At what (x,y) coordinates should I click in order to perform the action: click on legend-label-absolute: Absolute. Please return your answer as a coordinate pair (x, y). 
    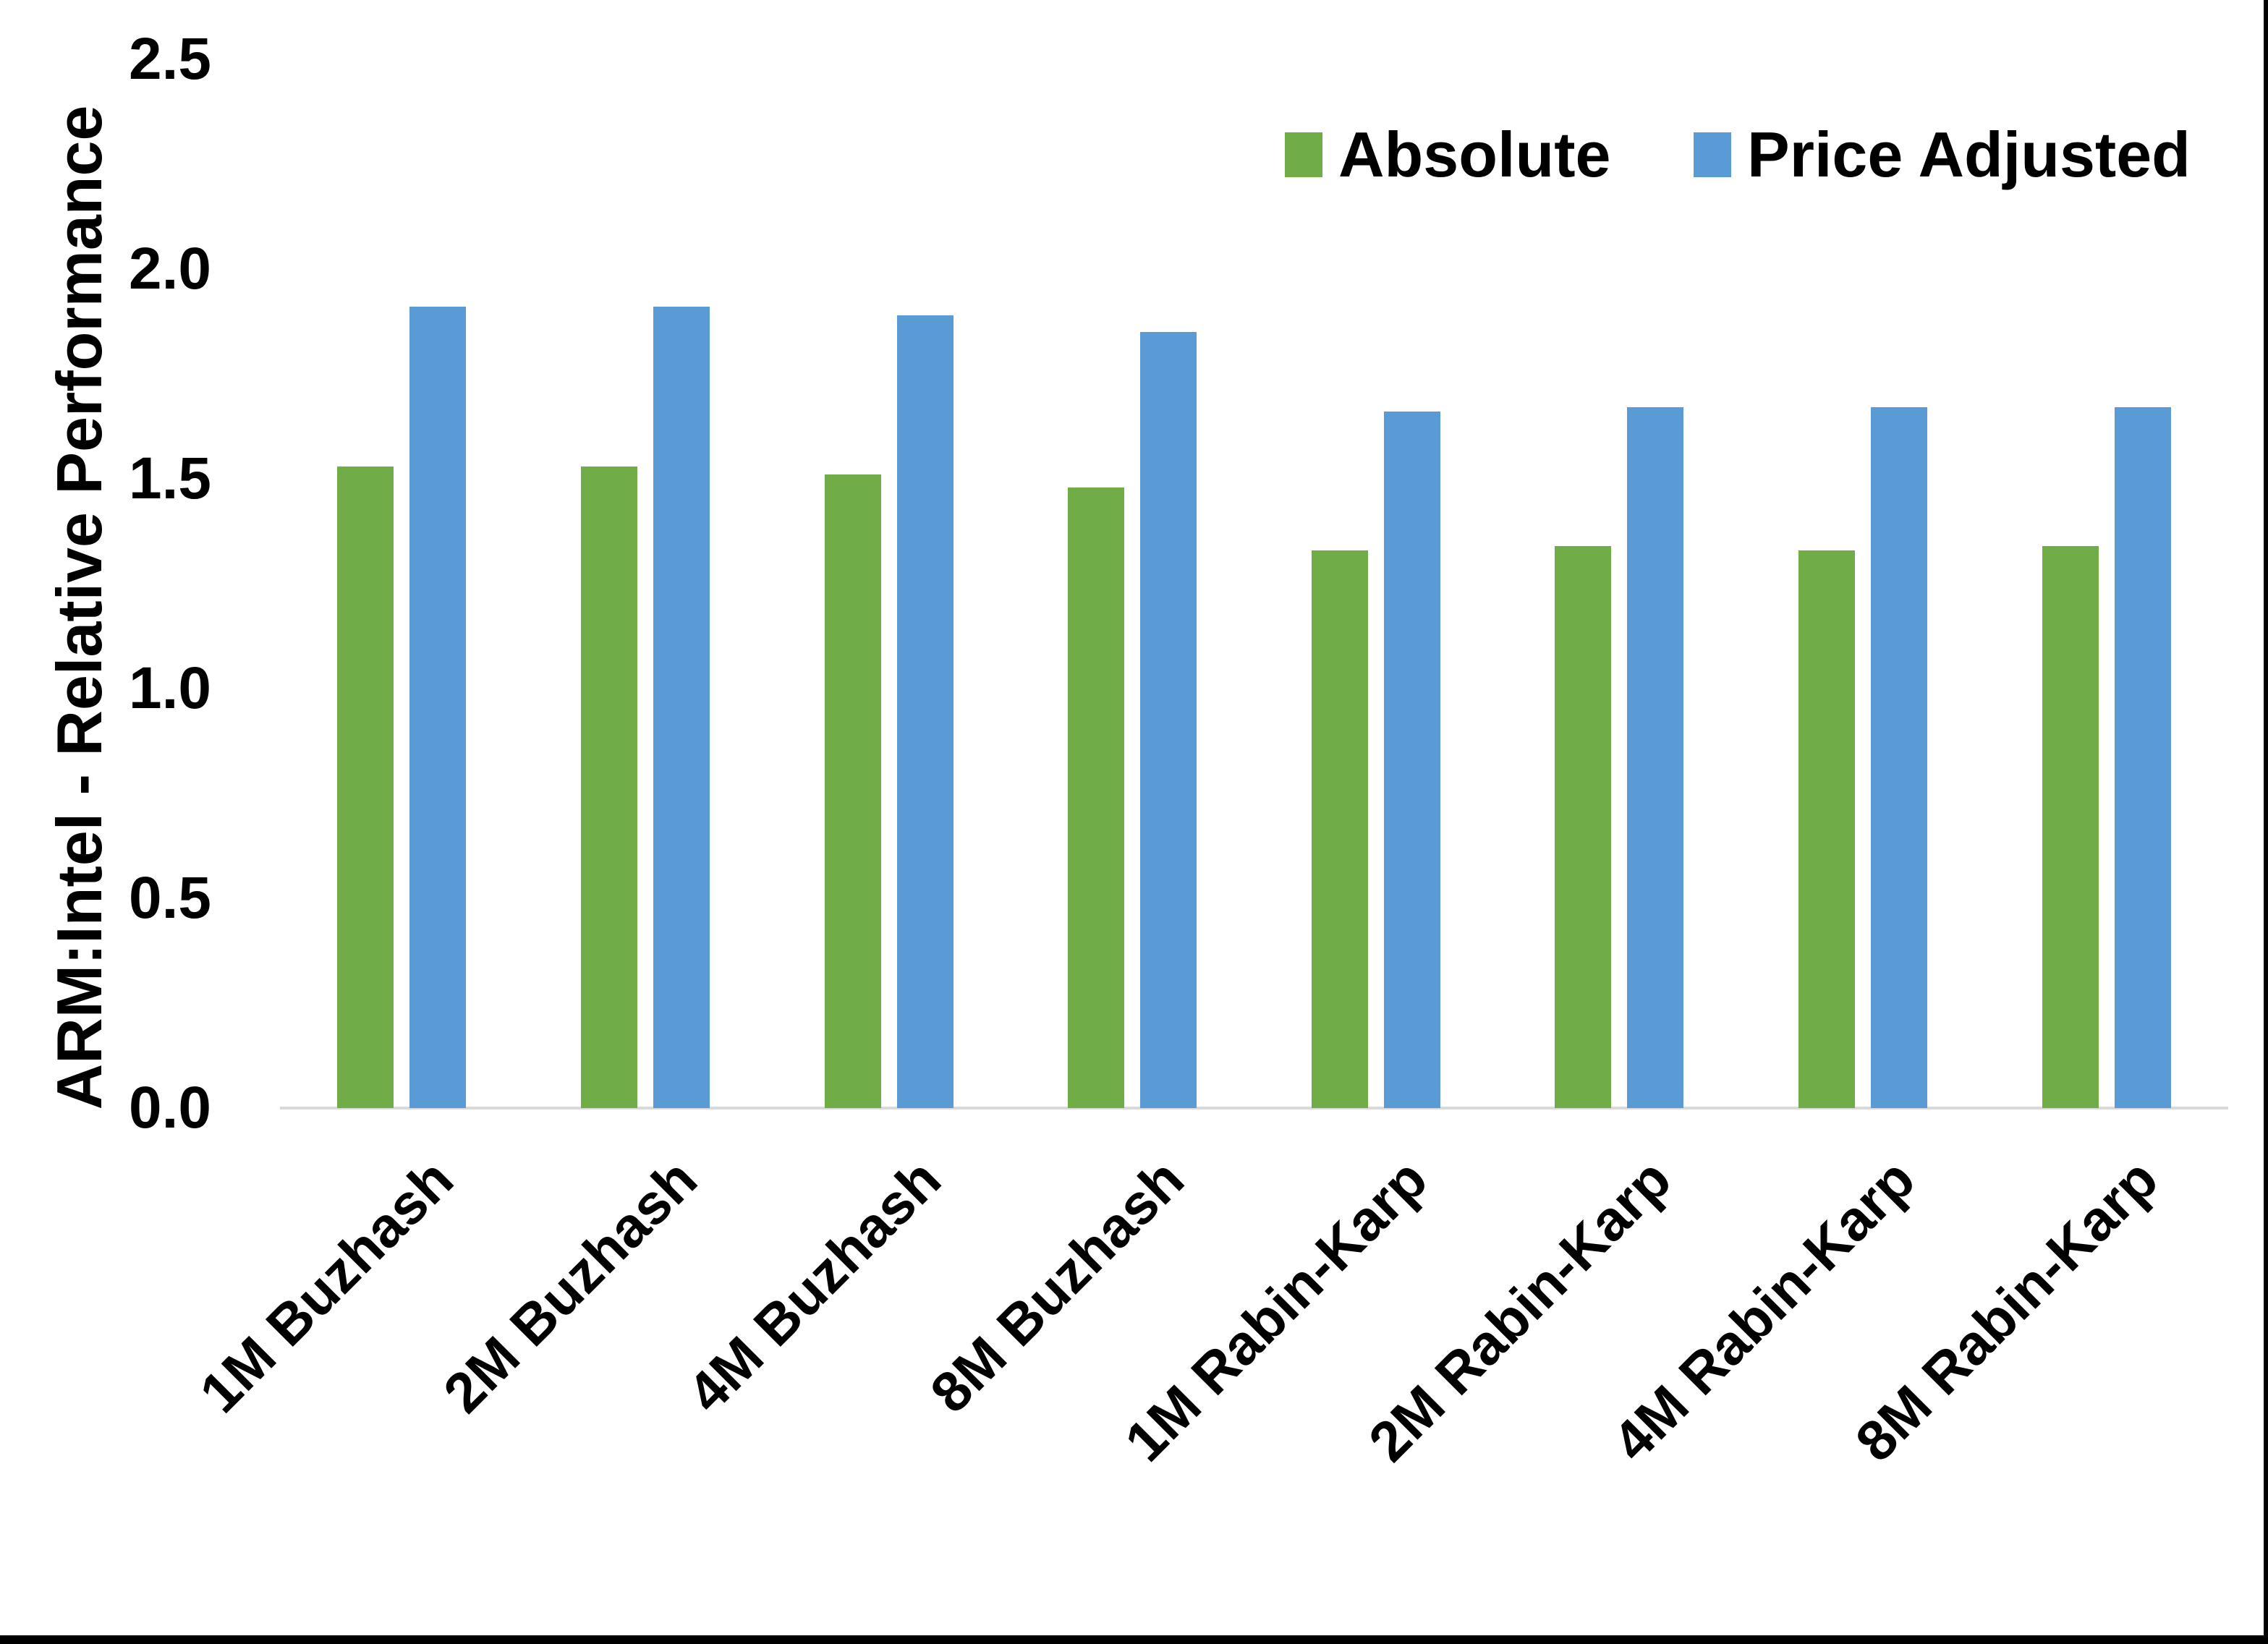
    Looking at the image, I should click on (1474, 154).